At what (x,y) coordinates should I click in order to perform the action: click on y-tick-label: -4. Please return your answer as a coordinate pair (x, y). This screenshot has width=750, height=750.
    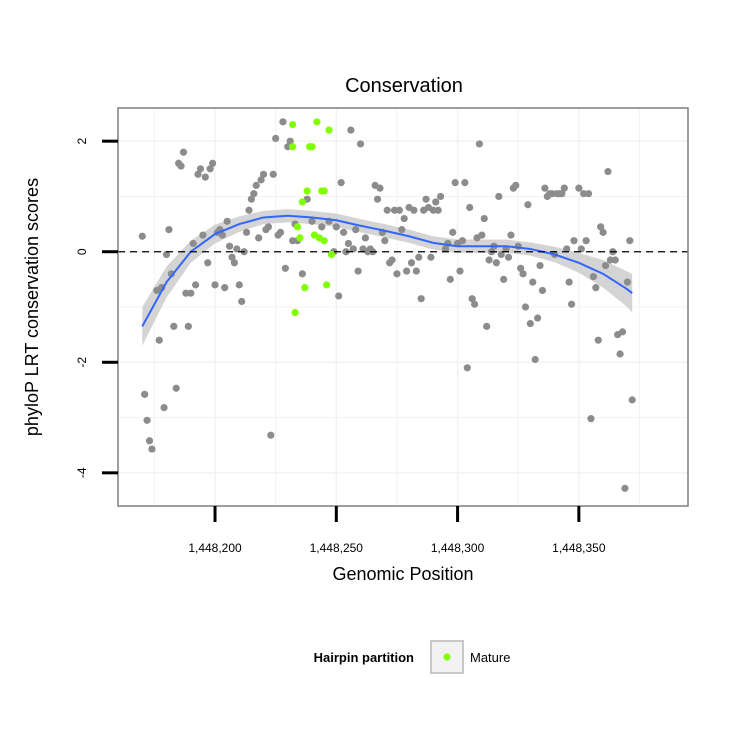
    Looking at the image, I should click on (82, 472).